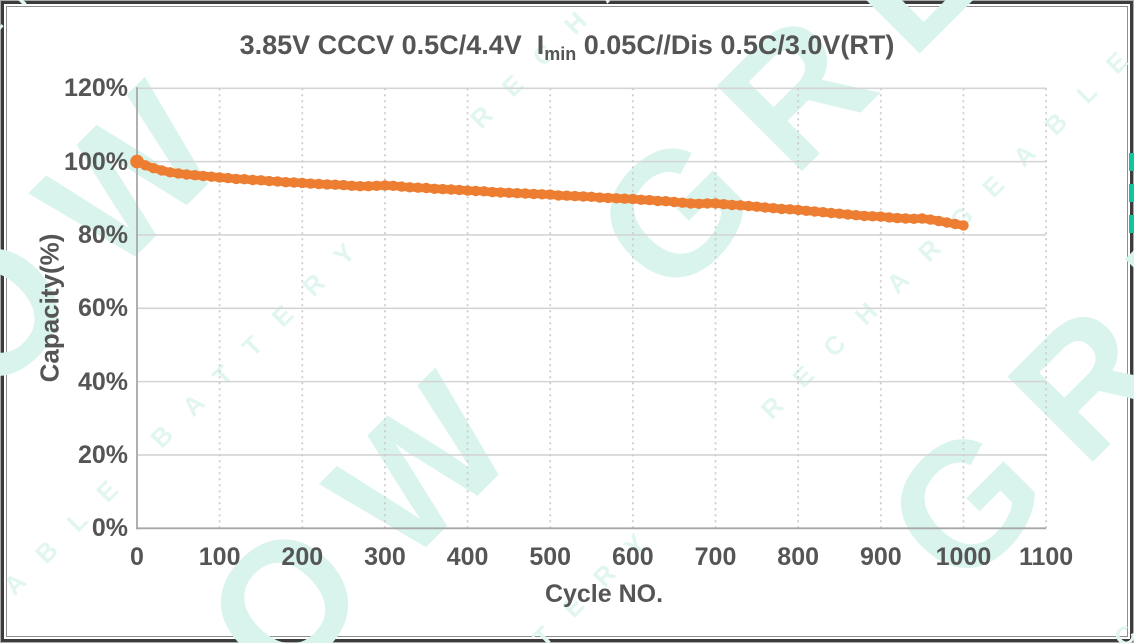  I want to click on x-tick-label: 700, so click(715, 557).